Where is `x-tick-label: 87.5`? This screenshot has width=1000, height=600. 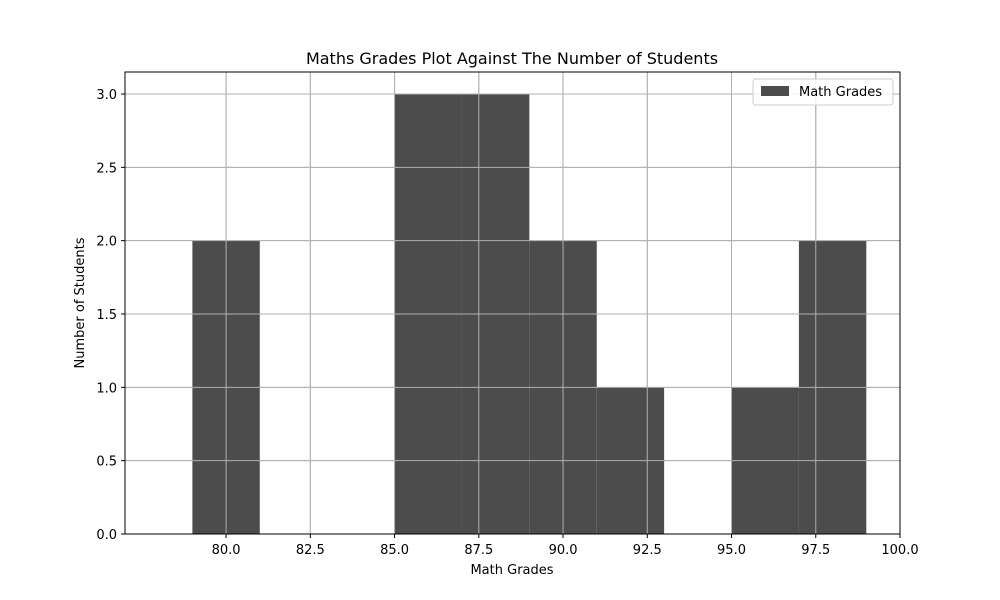
x-tick-label: 87.5 is located at coordinates (478, 550).